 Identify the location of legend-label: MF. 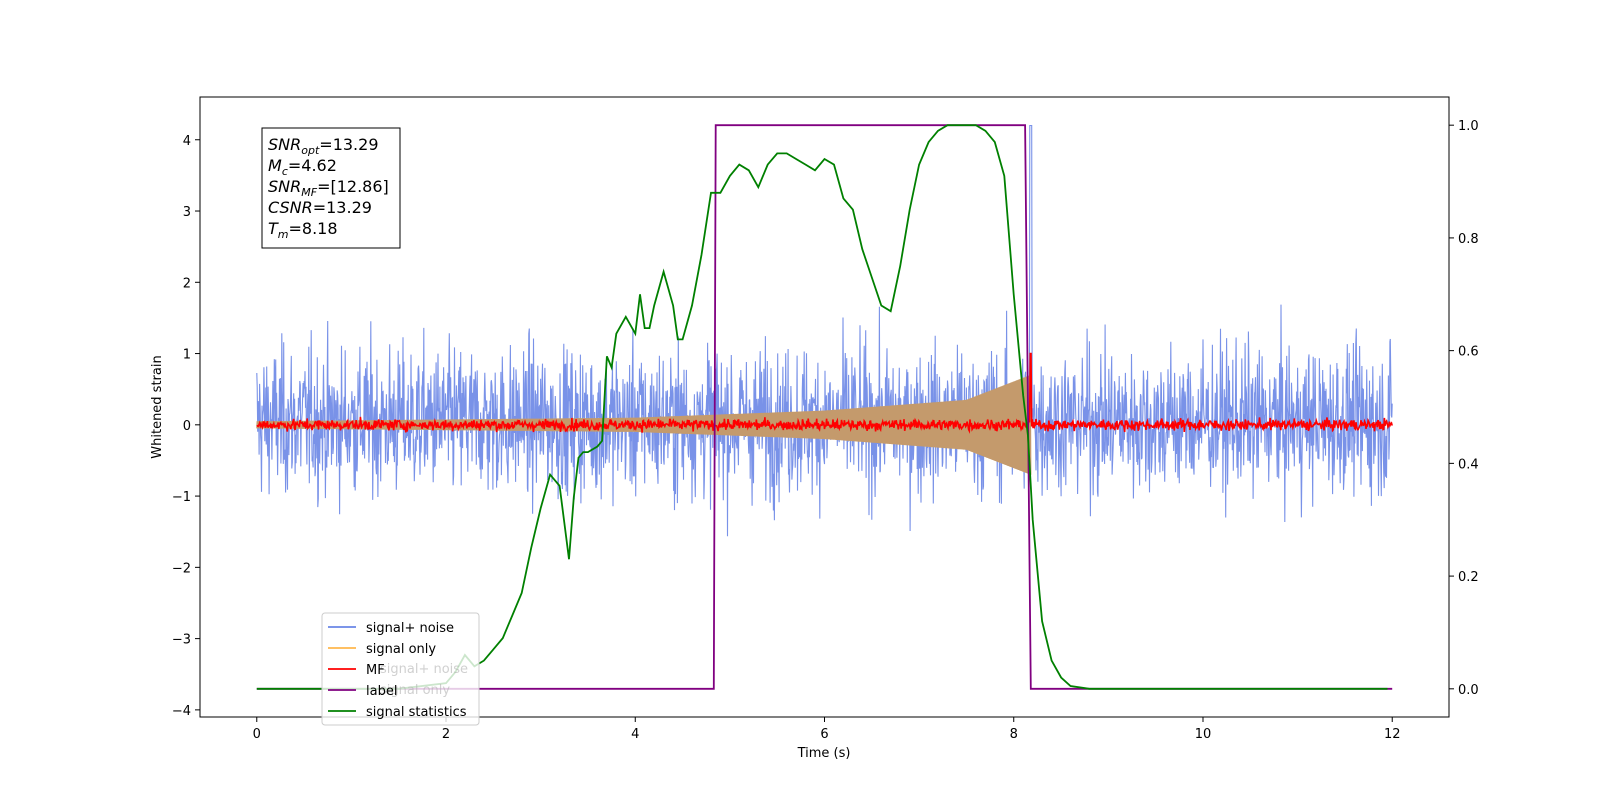
(375, 670).